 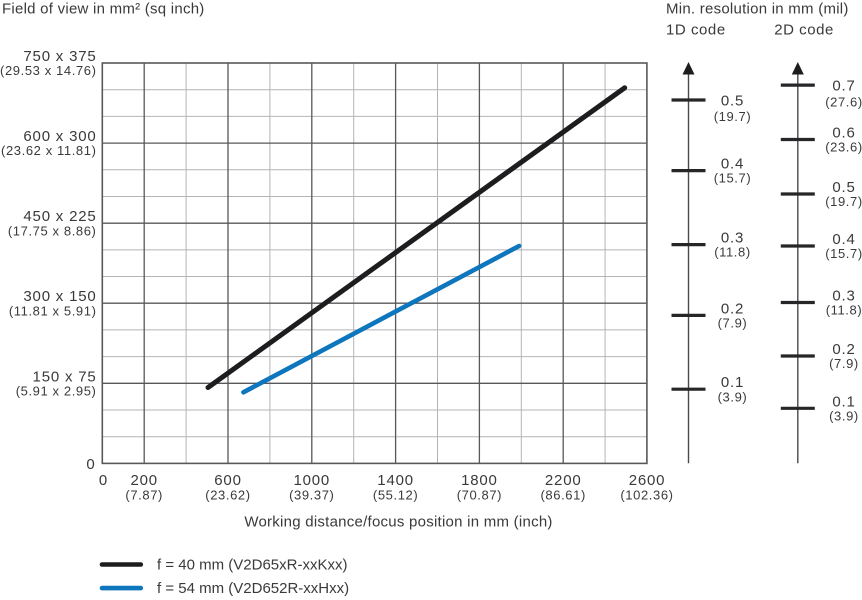 What do you see at coordinates (843, 86) in the screenshot?
I see `svg-text: 0.7` at bounding box center [843, 86].